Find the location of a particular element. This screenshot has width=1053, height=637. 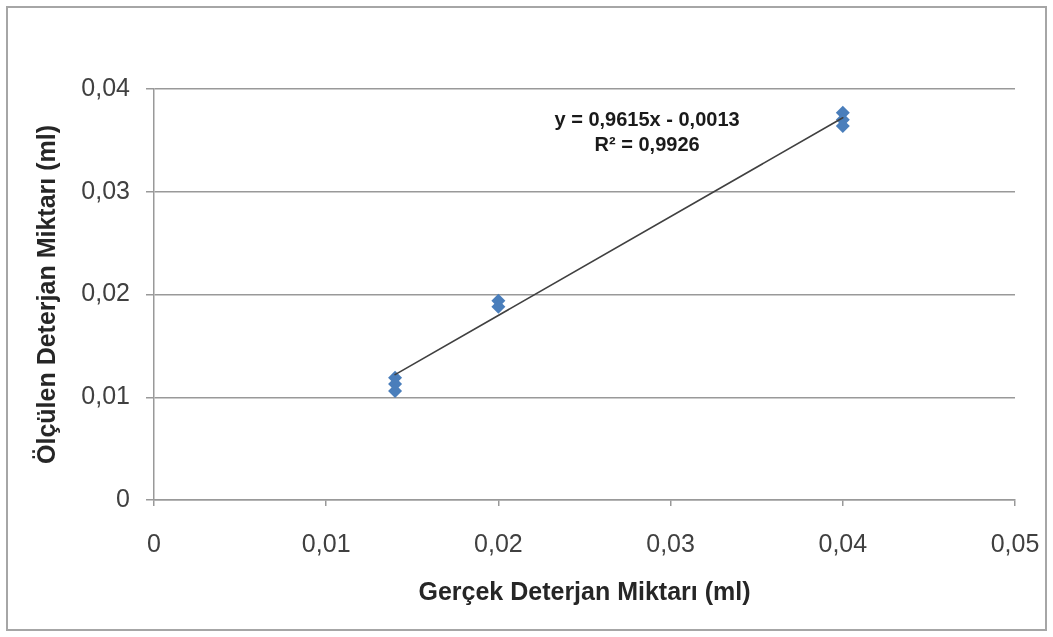

x-tick-label: 0,02 is located at coordinates (498, 542).